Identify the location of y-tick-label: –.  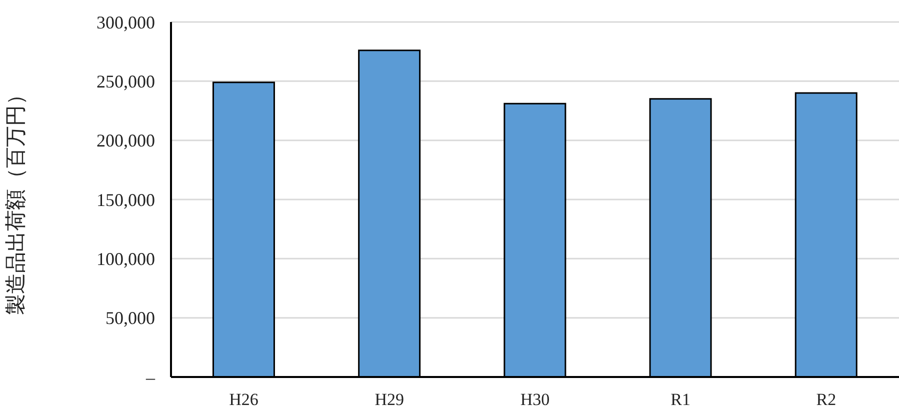
(150, 377).